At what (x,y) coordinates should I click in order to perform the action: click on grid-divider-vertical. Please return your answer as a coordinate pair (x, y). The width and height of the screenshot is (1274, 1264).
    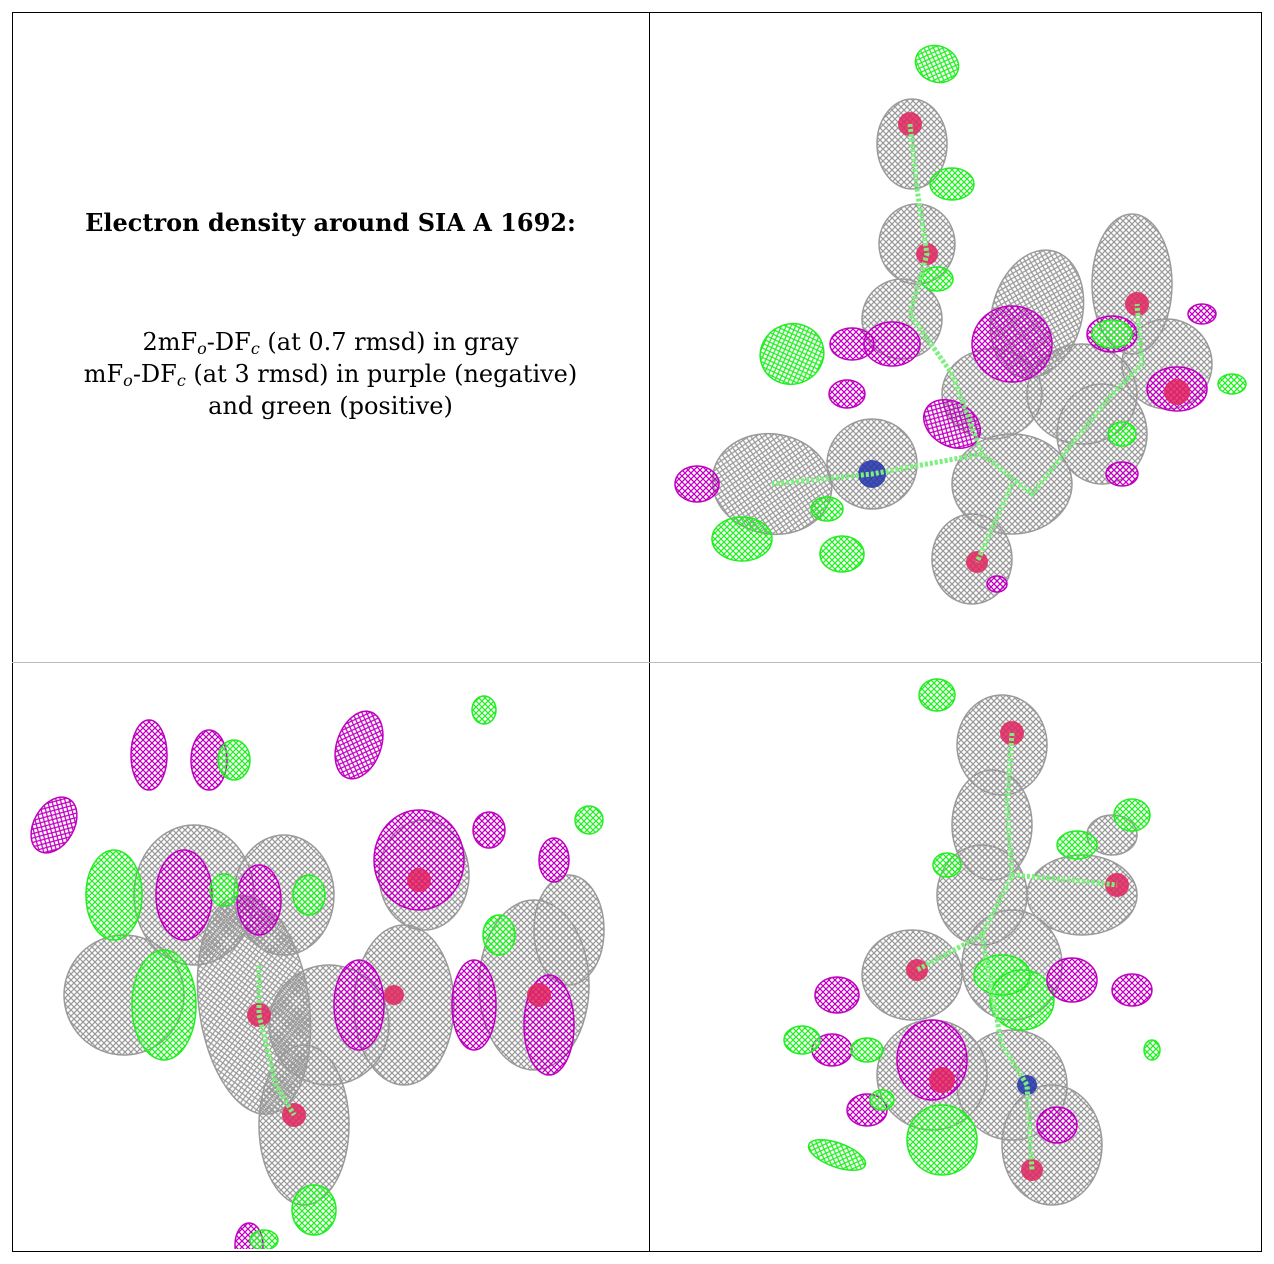
    Looking at the image, I should click on (649, 632).